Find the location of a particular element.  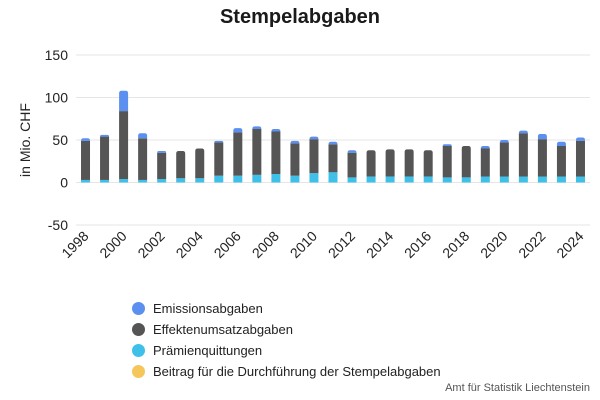

x-tick-label-2018: 2018 is located at coordinates (455, 244).